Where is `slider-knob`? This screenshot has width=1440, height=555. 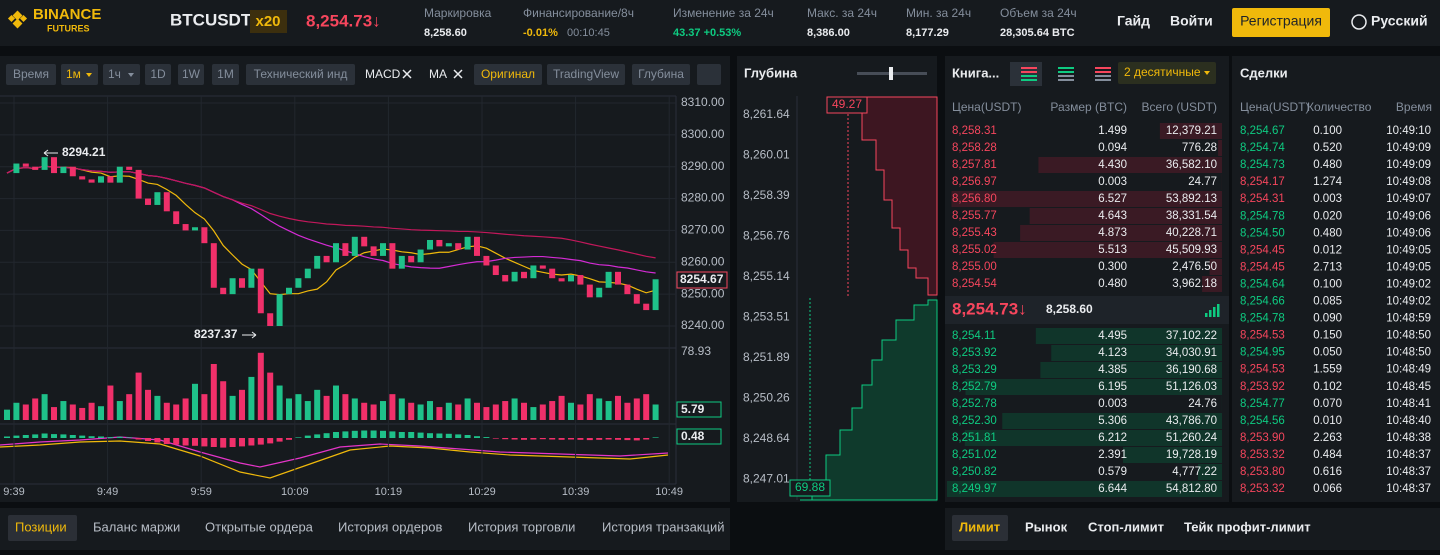
slider-knob is located at coordinates (891, 73).